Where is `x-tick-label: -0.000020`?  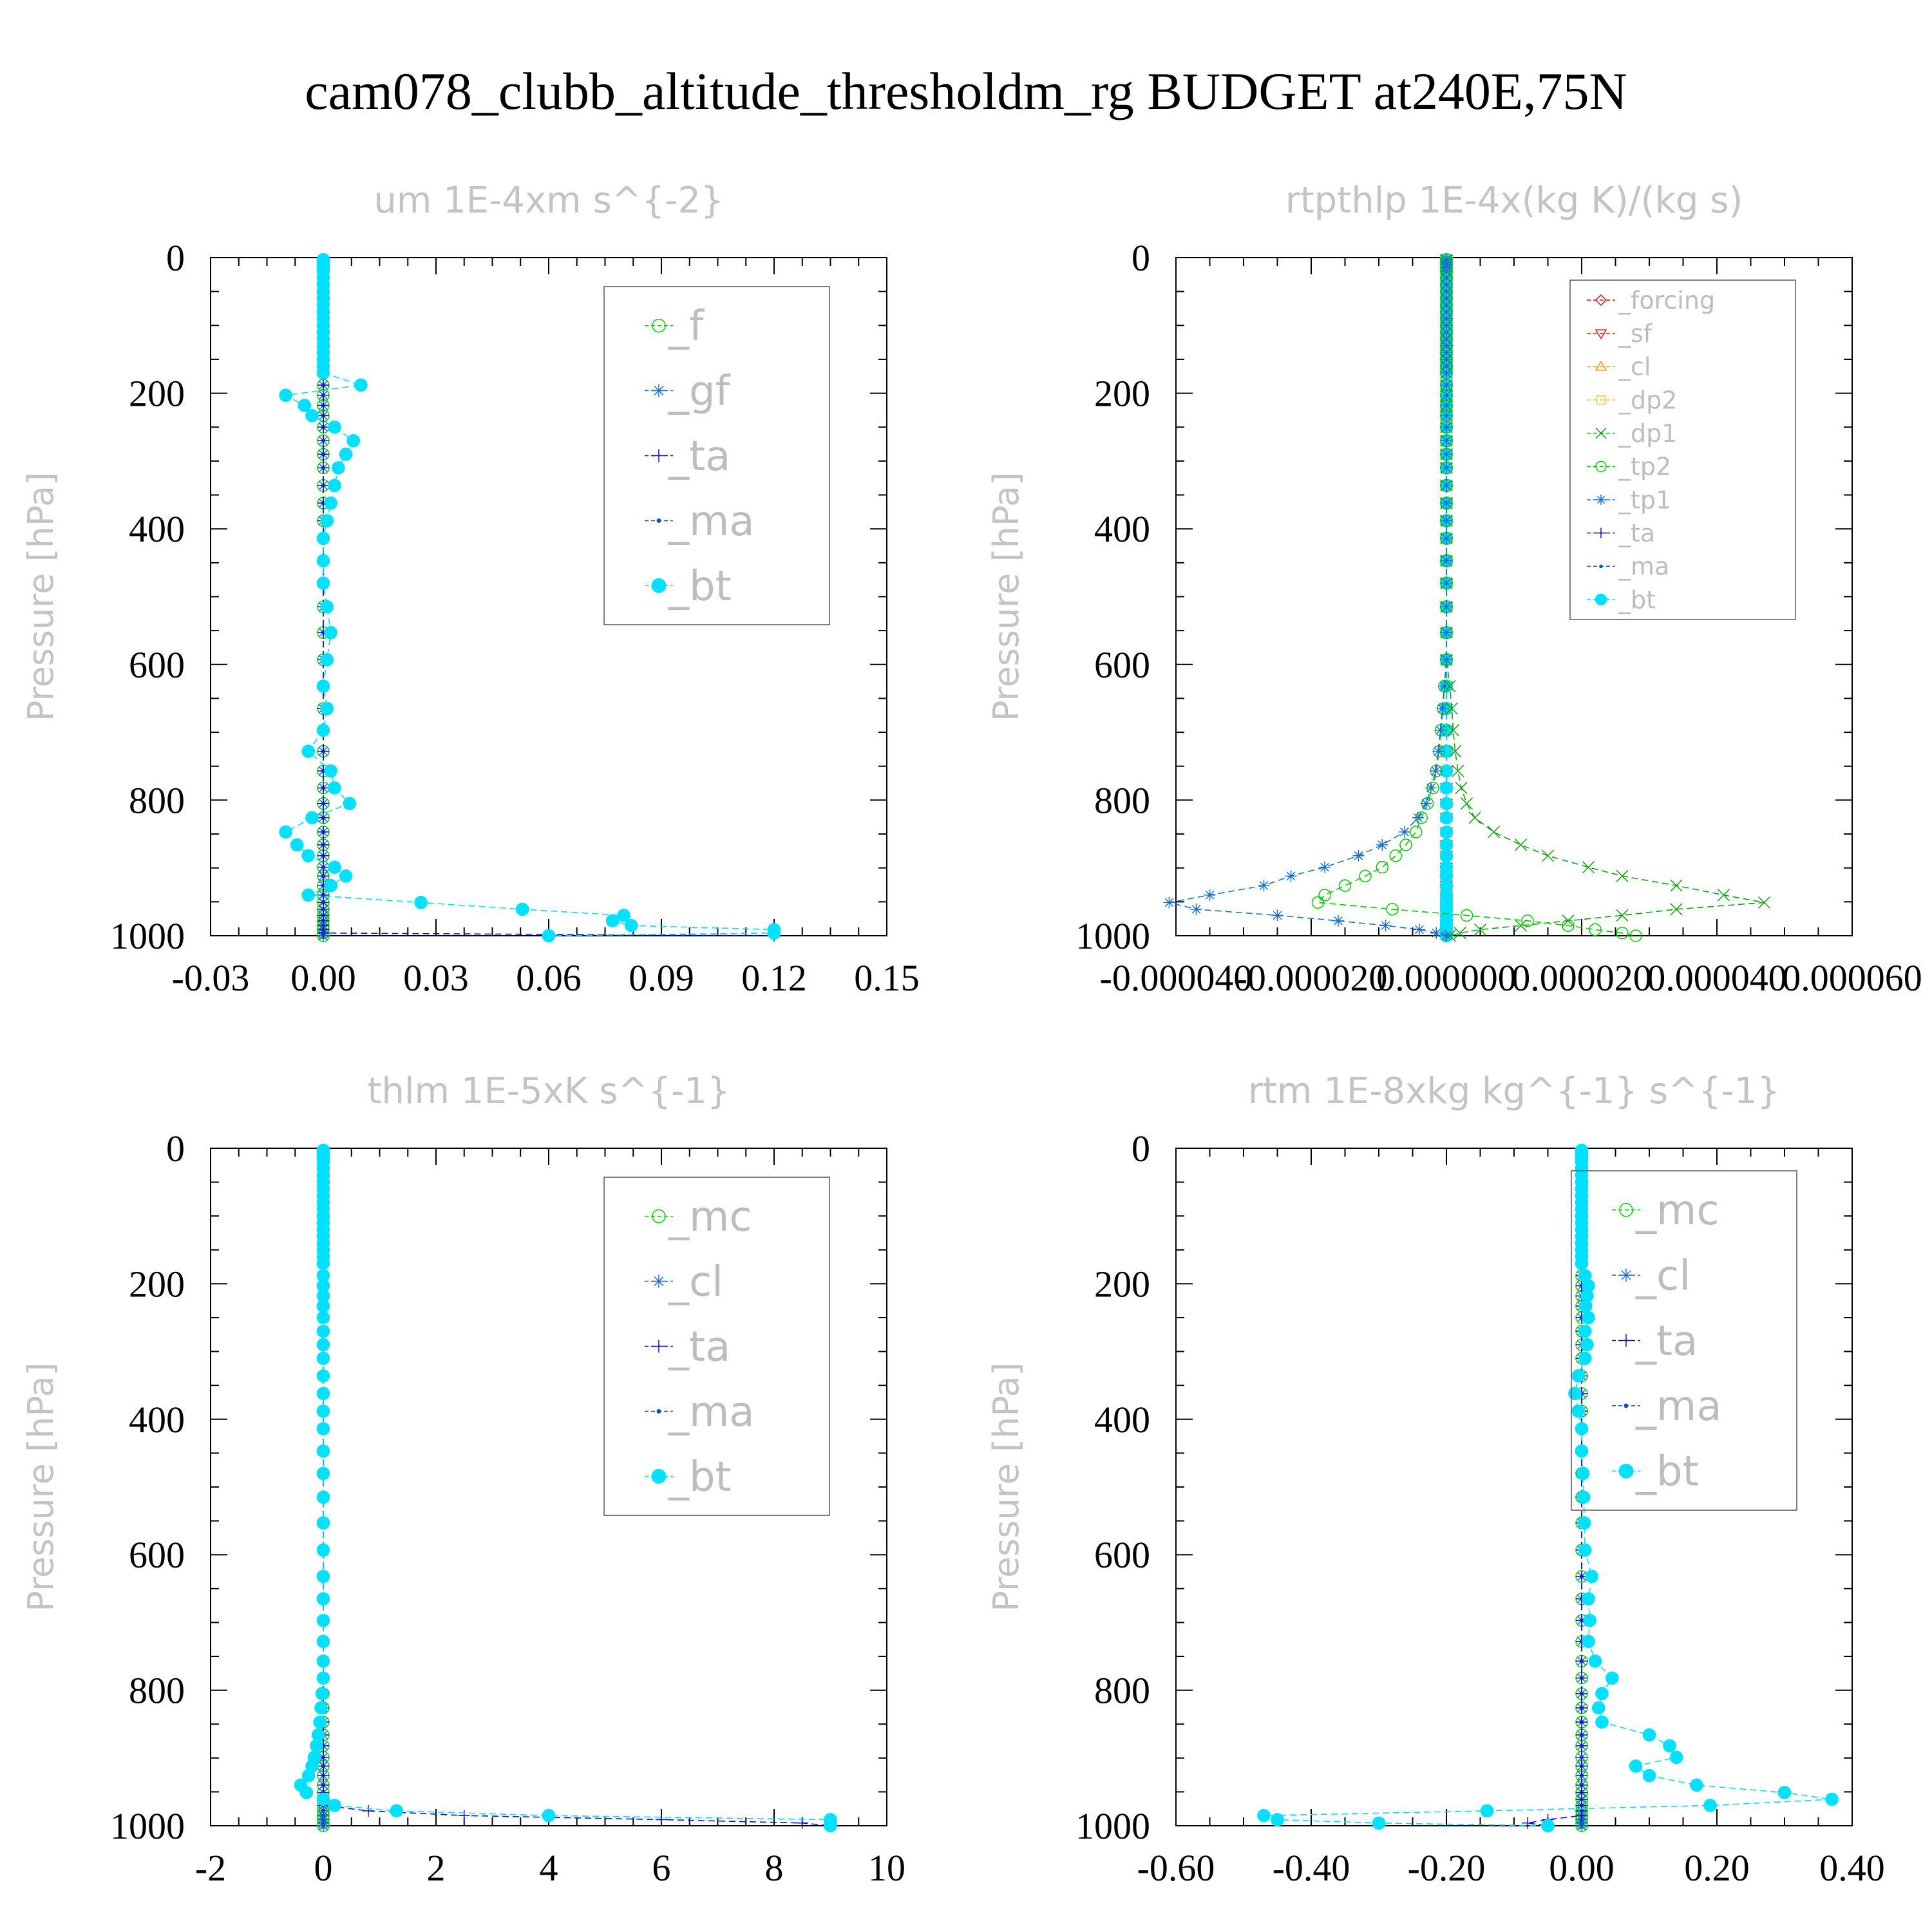
x-tick-label: -0.000020 is located at coordinates (1311, 978).